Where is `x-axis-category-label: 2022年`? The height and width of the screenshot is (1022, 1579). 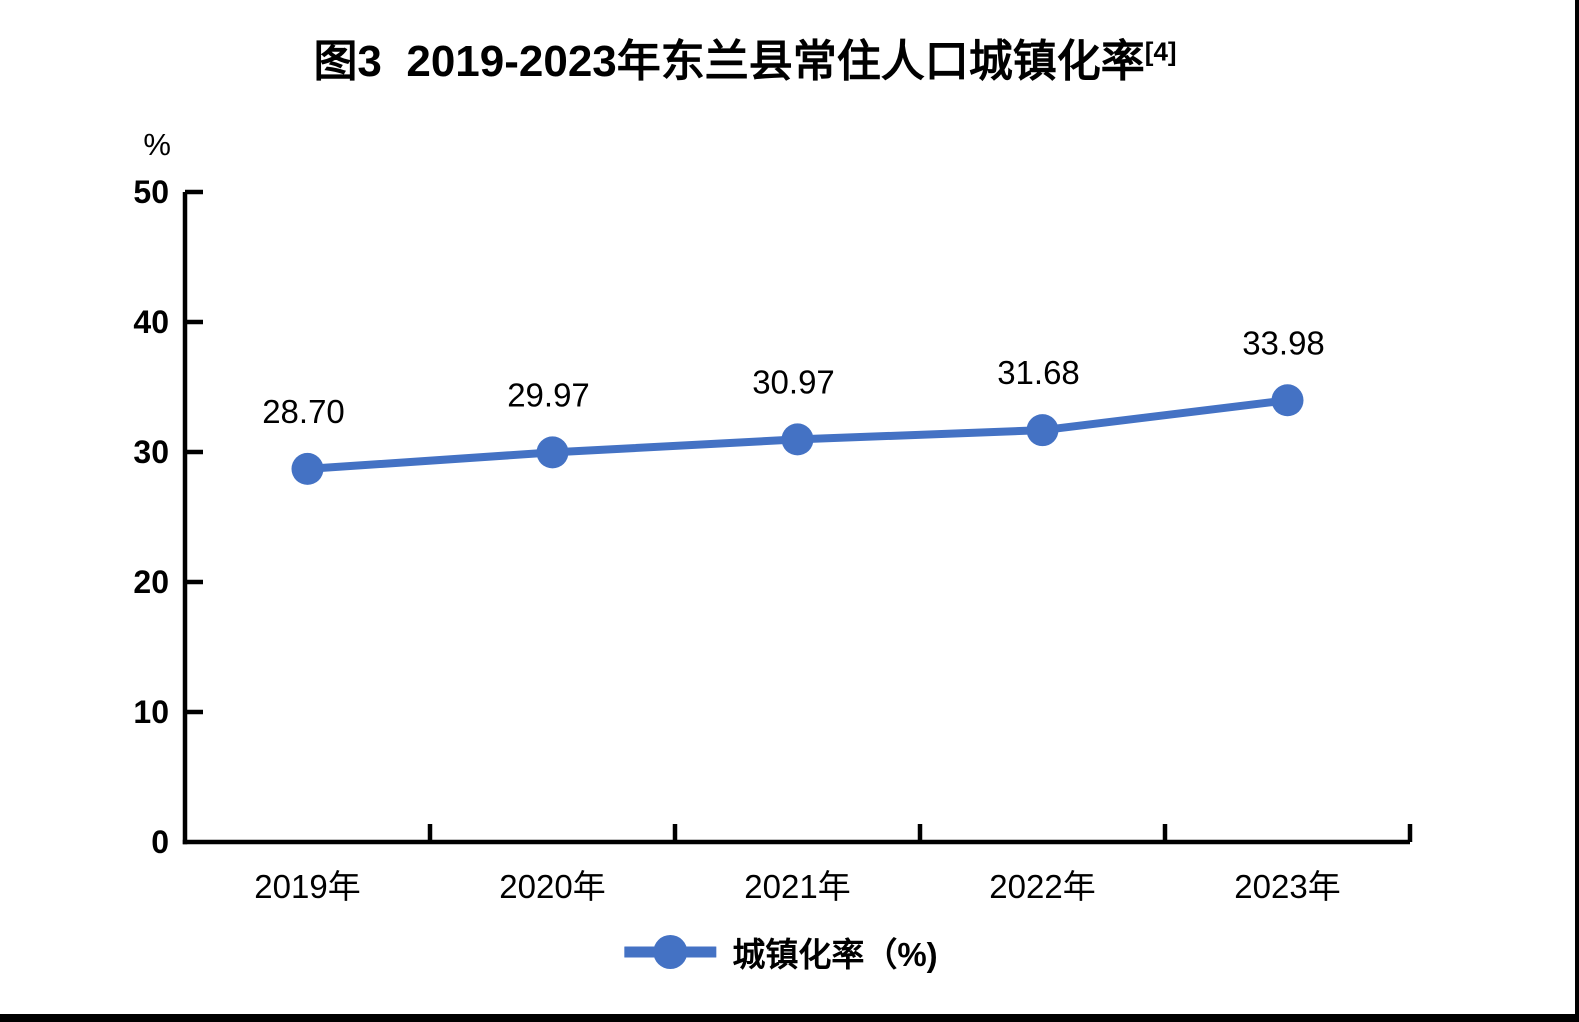 x-axis-category-label: 2022年 is located at coordinates (1042, 886).